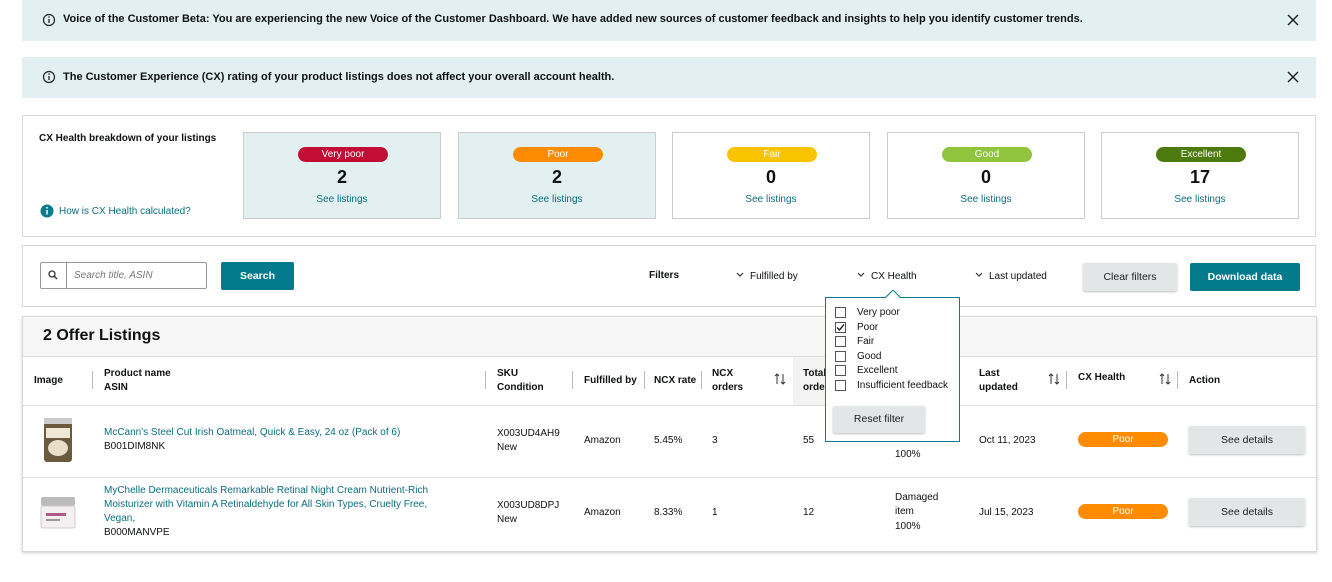 The image size is (1332, 582). I want to click on download-button: Download data, so click(1245, 277).